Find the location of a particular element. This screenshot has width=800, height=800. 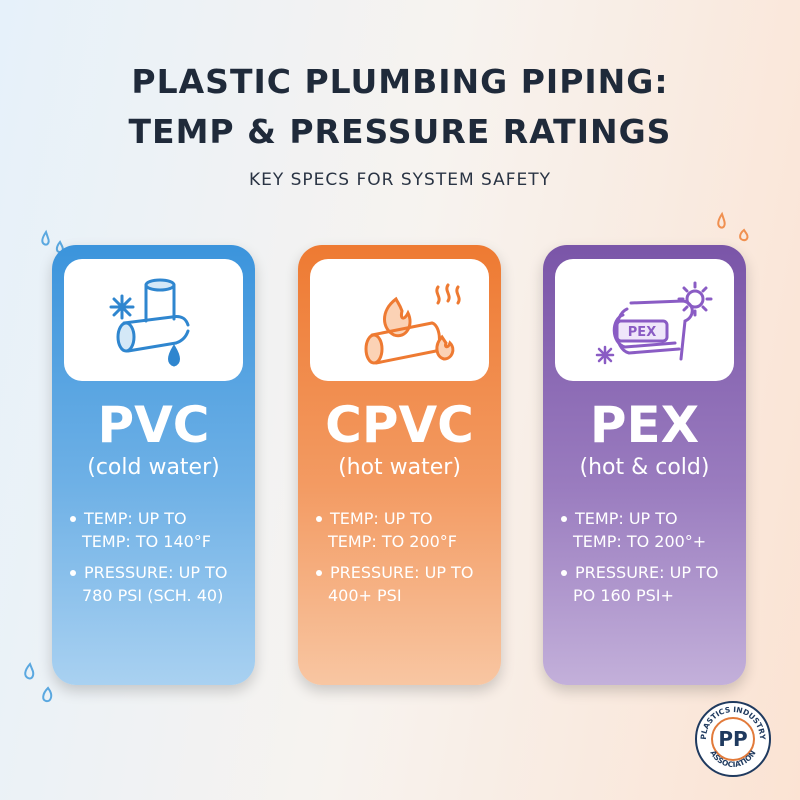

pvc-name: PVC is located at coordinates (153, 425).